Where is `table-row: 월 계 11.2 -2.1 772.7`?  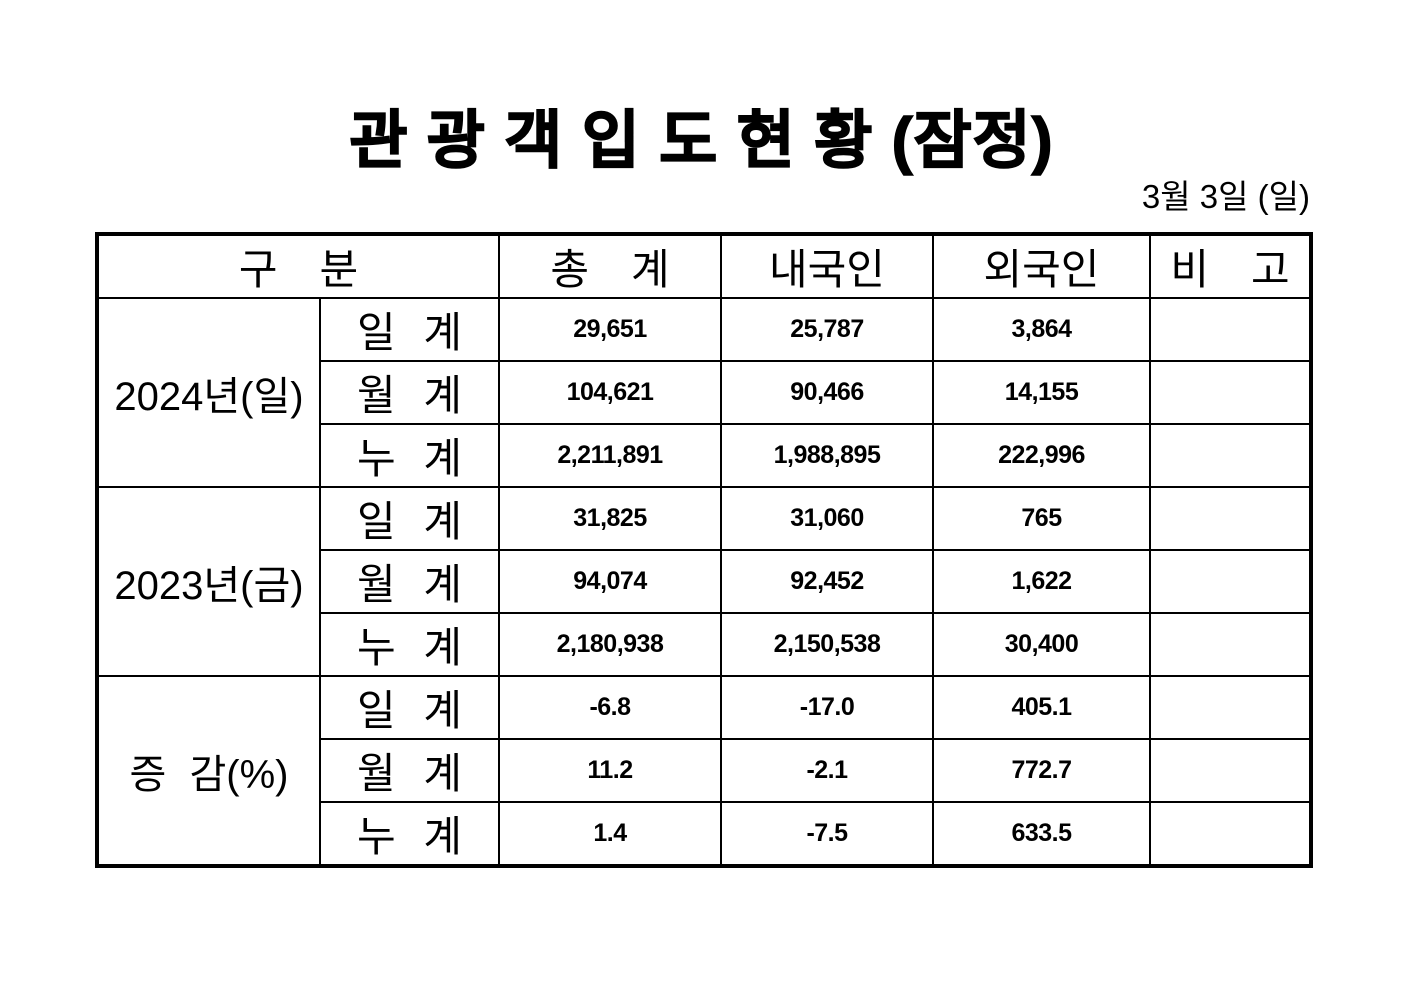
table-row: 월 계 11.2 -2.1 772.7 is located at coordinates (704, 770).